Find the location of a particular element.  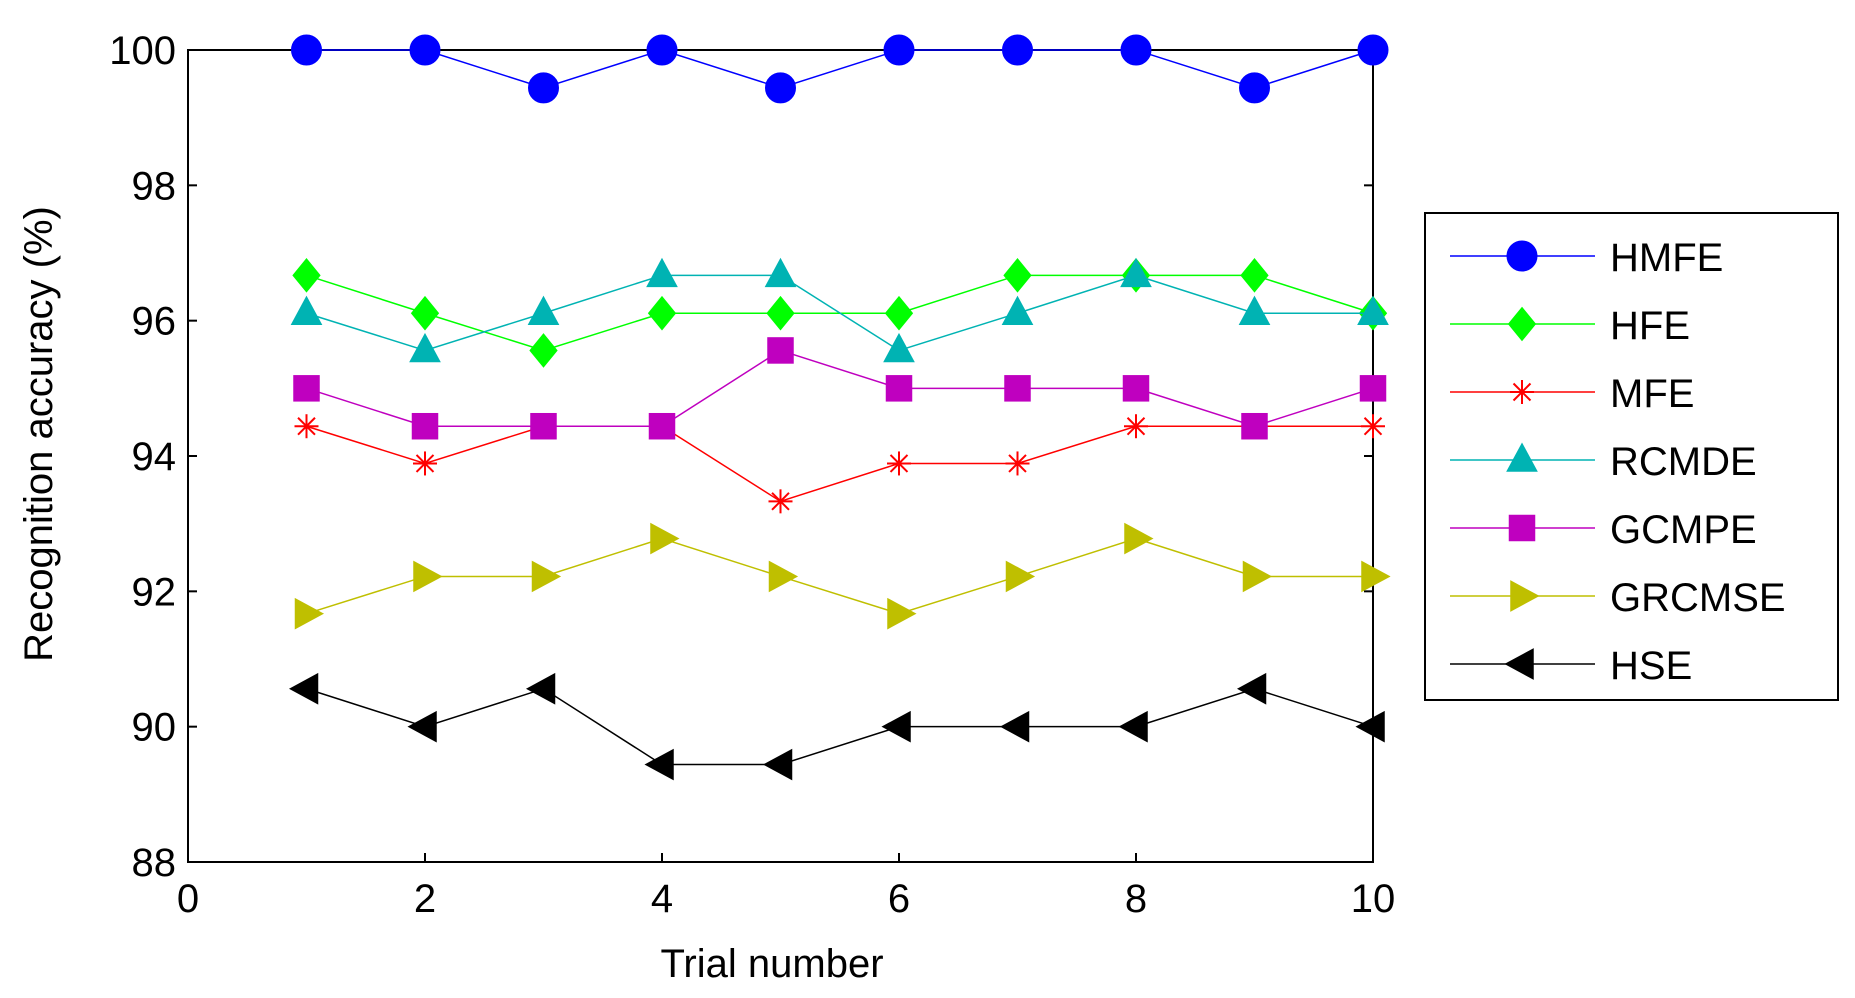

y-tick-label: 88 is located at coordinates (154, 863).